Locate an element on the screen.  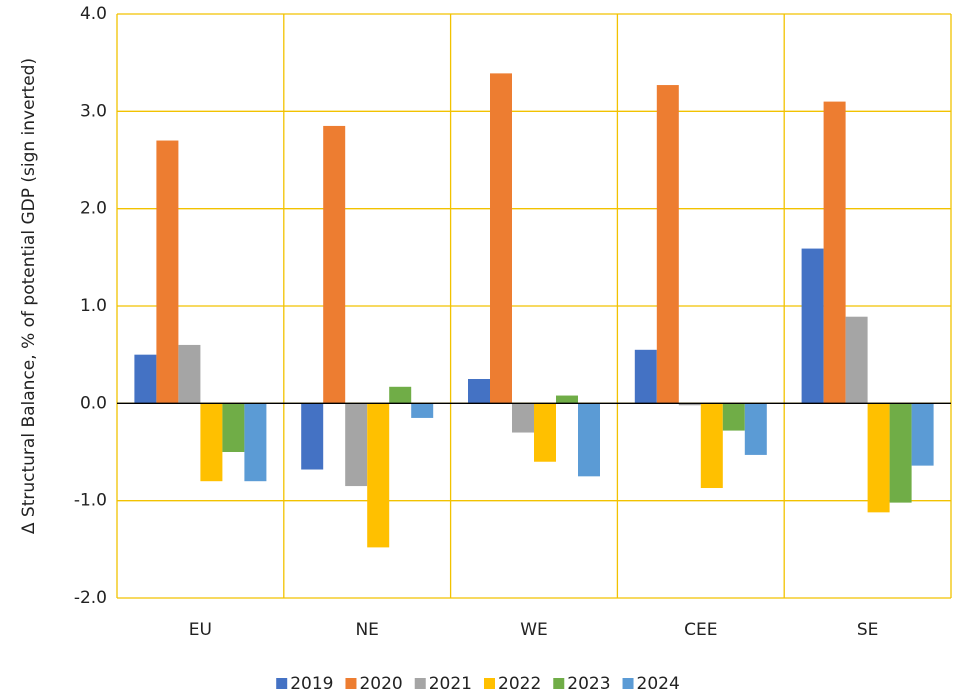
legend-label: 2019 is located at coordinates (311, 684).